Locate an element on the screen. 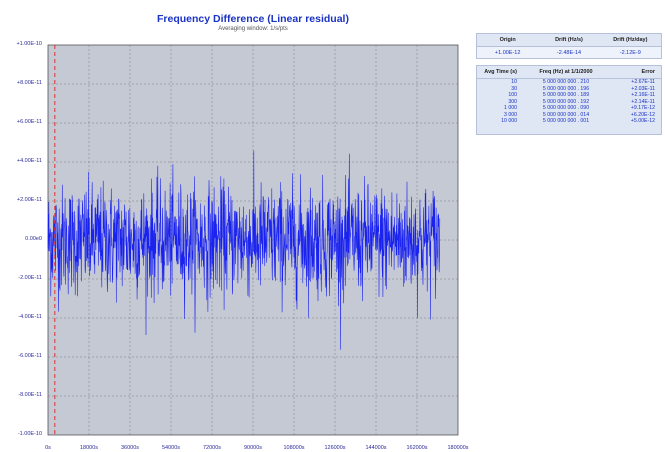 Image resolution: width=665 pixels, height=452 pixels. error-cell: +6.20E-12 is located at coordinates (642, 114).